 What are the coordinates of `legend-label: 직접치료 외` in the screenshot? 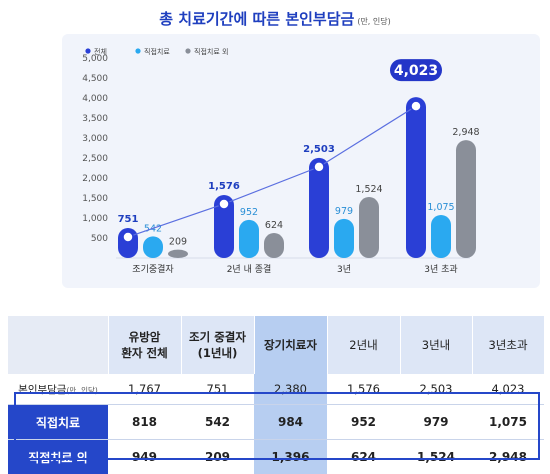 It's located at (211, 51).